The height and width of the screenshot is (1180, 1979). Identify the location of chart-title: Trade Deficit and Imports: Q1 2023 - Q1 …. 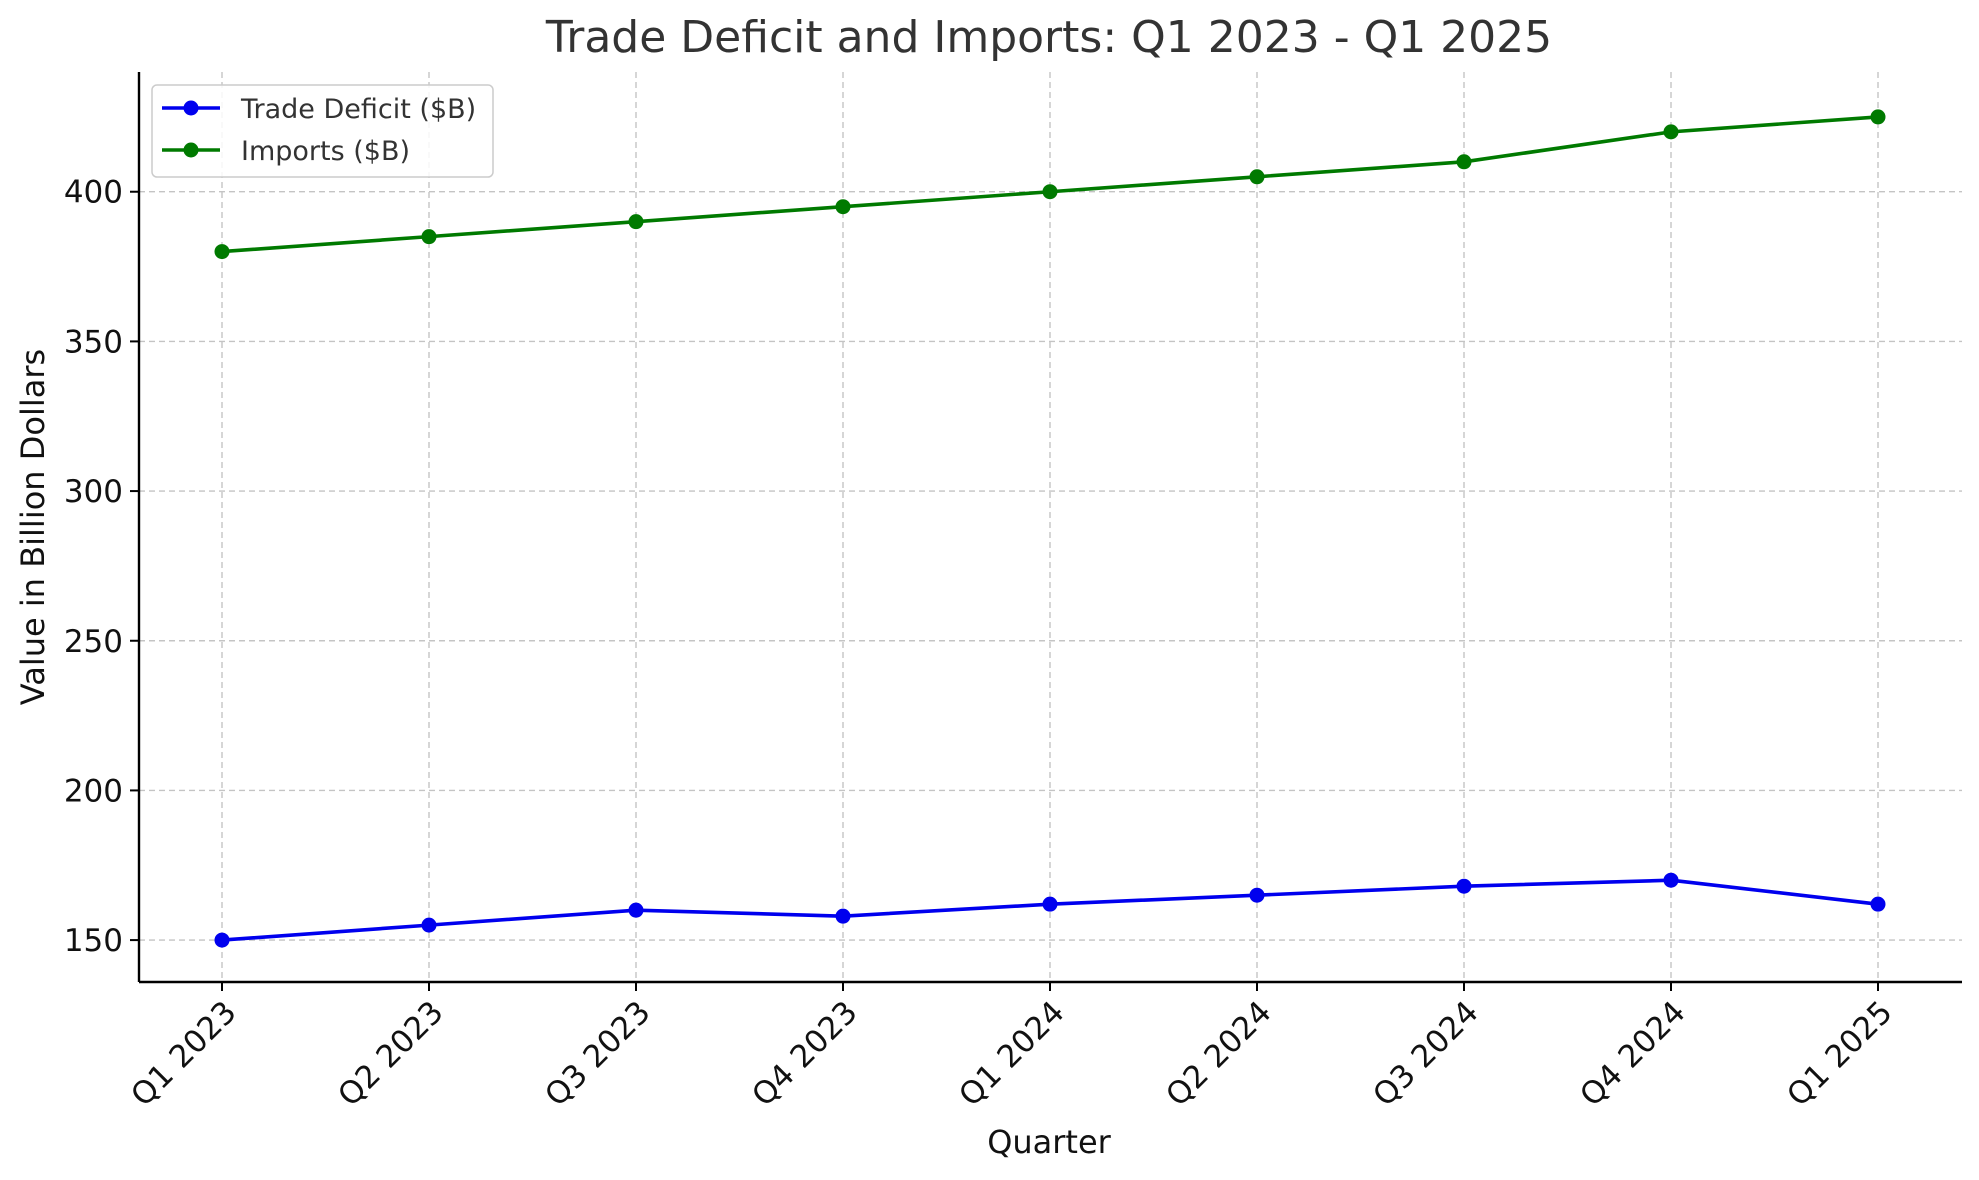
(1048, 37).